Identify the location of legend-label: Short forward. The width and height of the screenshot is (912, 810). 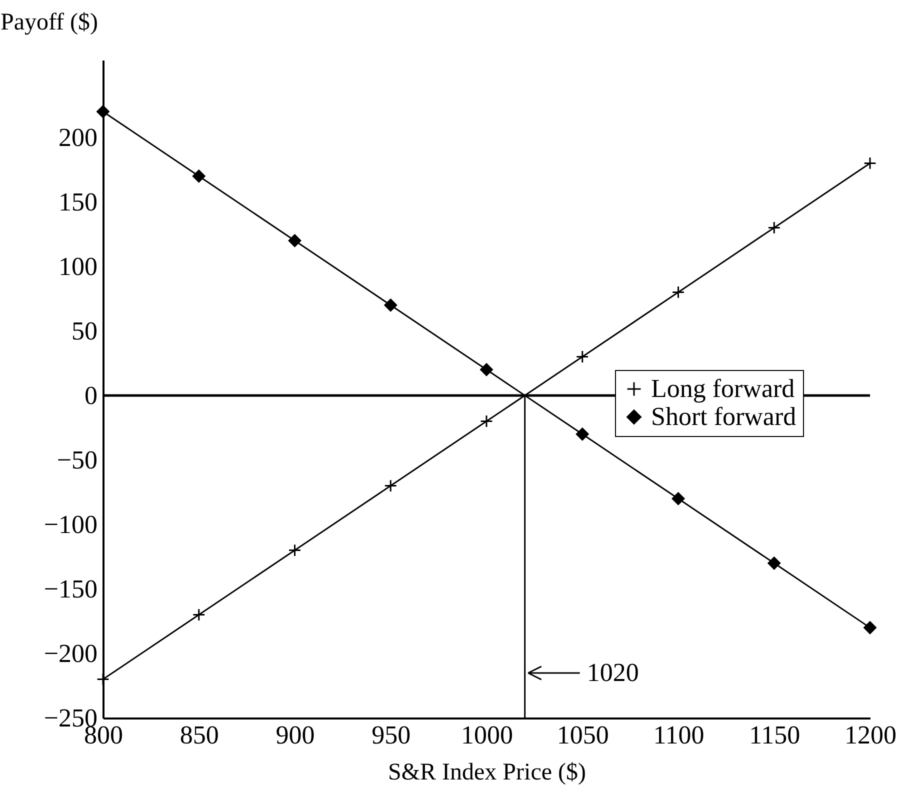
(723, 416).